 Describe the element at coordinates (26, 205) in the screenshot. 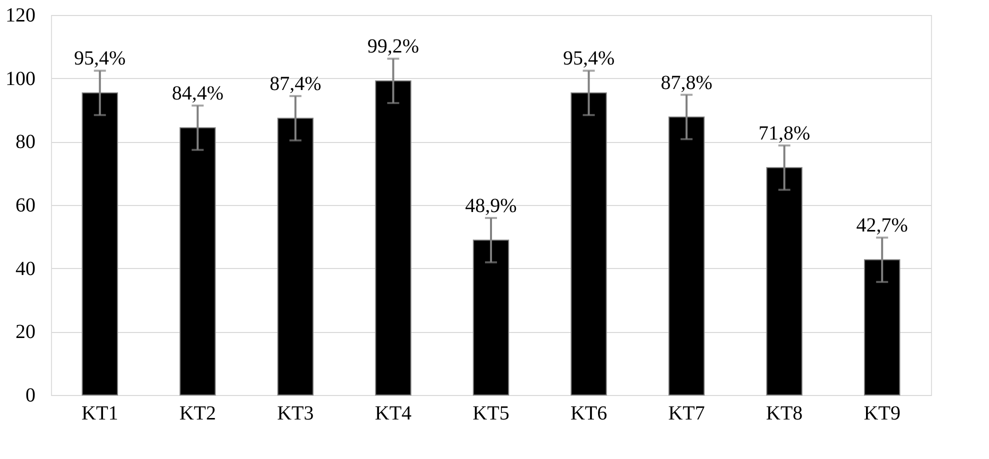

I see `y-tick-label: 60` at that location.